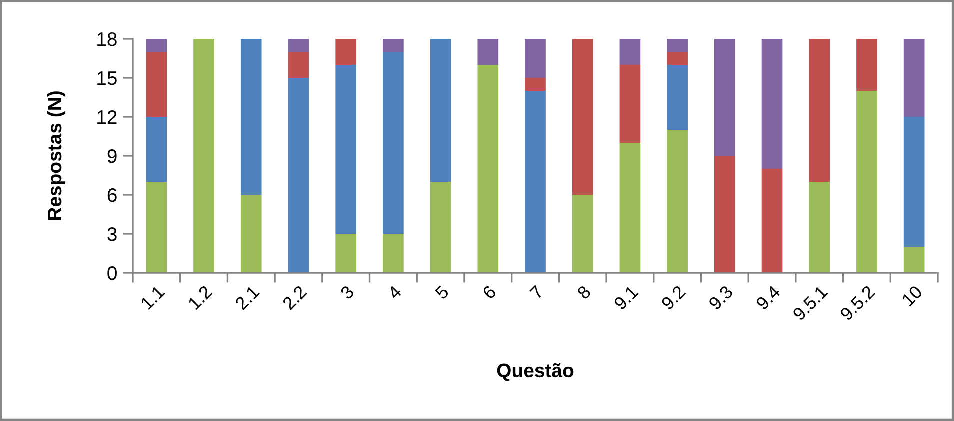 This screenshot has height=421, width=954. I want to click on y-tick-label: 12, so click(107, 117).